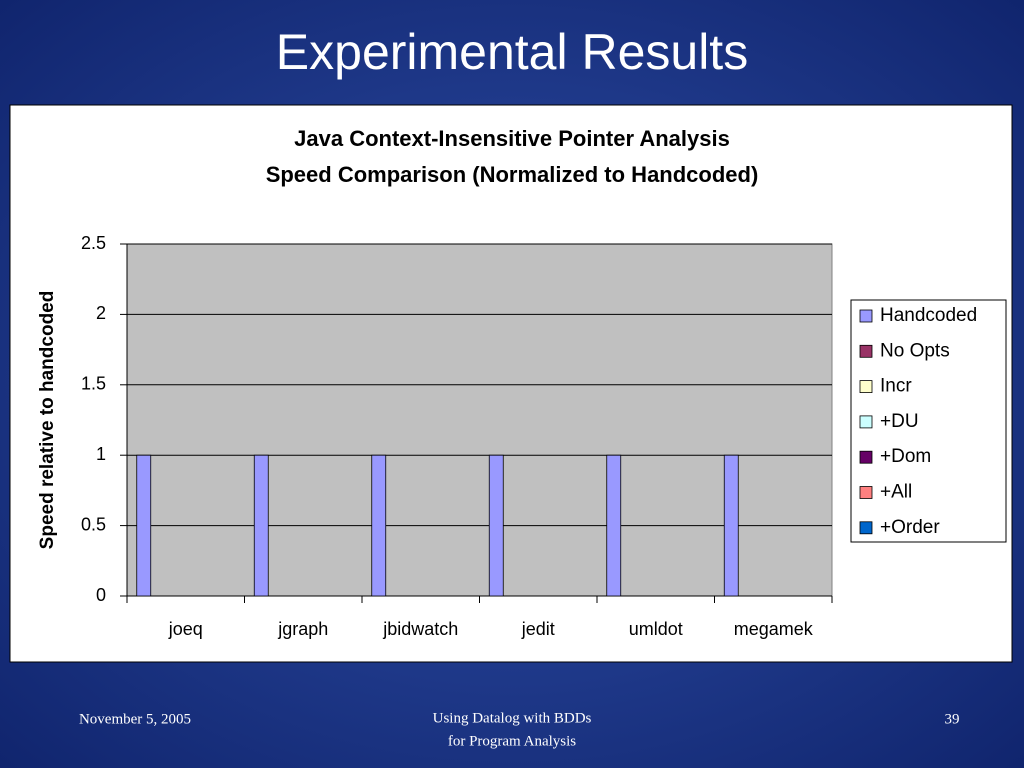 The image size is (1024, 773). I want to click on legend, so click(928, 421).